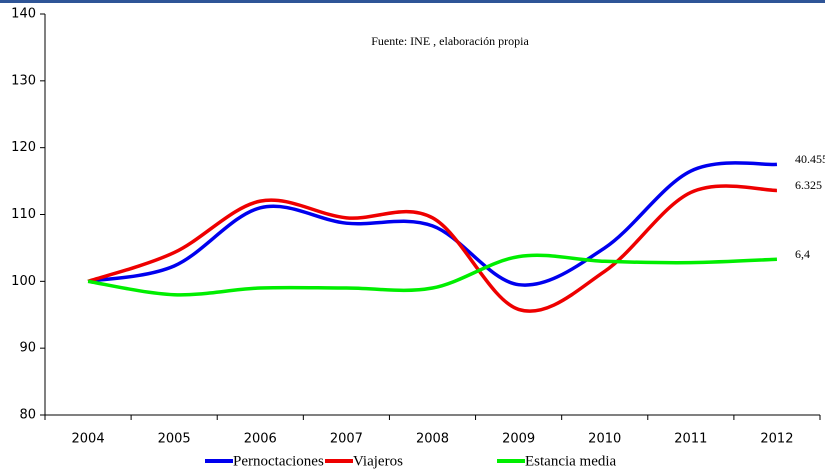  What do you see at coordinates (23, 147) in the screenshot?
I see `y-tick-label: 120` at bounding box center [23, 147].